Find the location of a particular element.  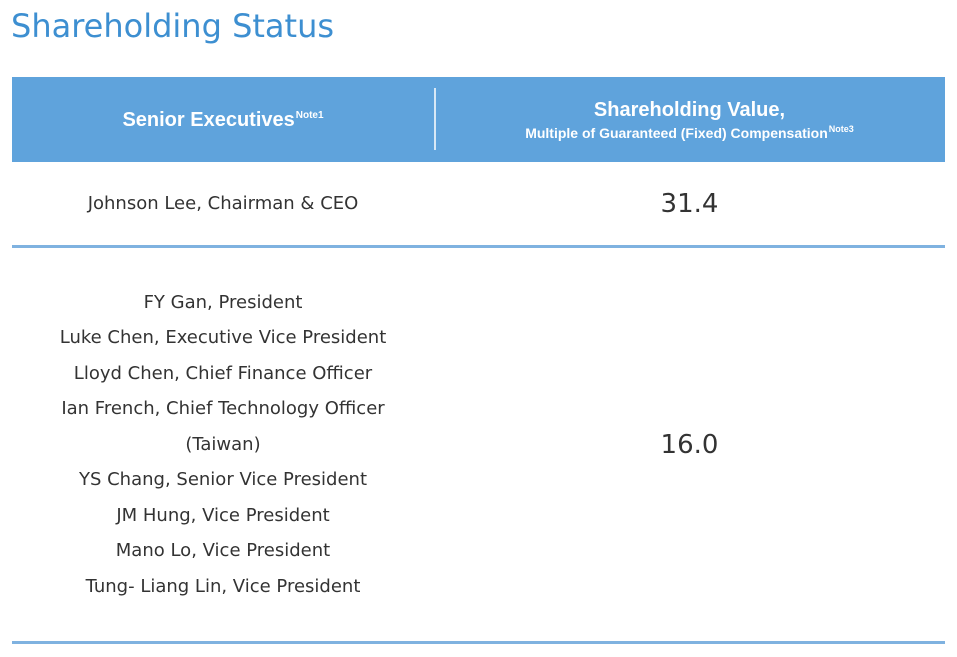

executive-name: YS Chang, Senior Vice President is located at coordinates (223, 480).